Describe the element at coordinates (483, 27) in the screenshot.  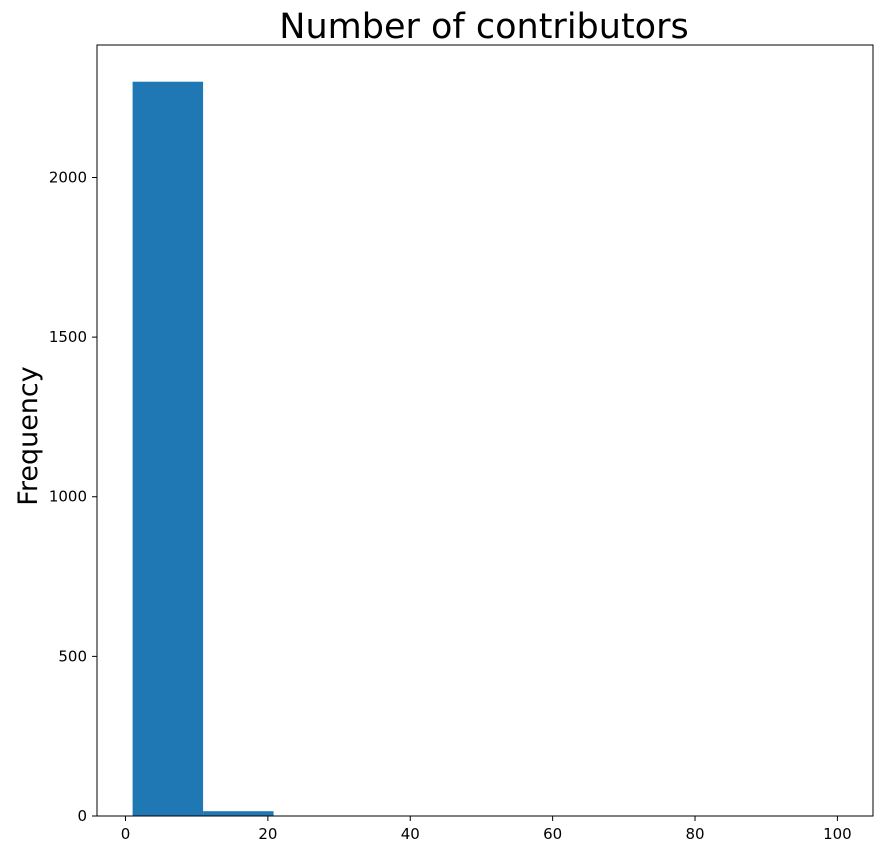
I see `chart-title: Number of contributors` at that location.